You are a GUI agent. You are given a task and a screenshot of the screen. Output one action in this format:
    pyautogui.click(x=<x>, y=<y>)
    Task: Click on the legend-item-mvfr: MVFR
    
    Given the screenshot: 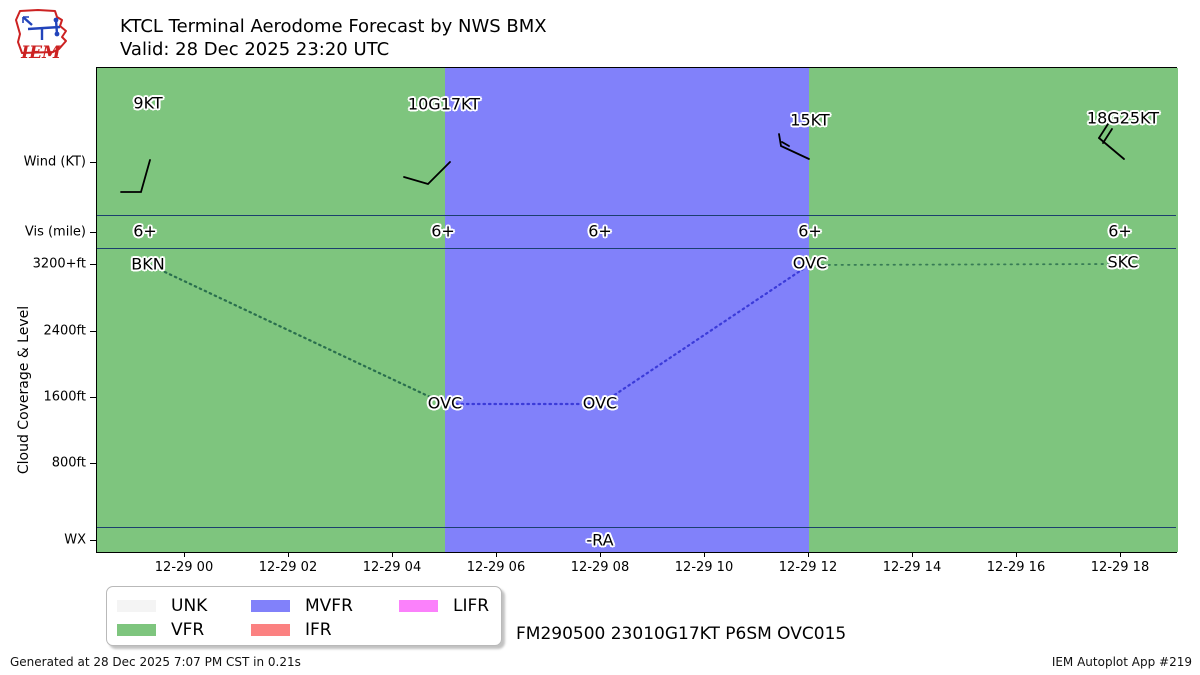 What is the action you would take?
    pyautogui.click(x=325, y=606)
    